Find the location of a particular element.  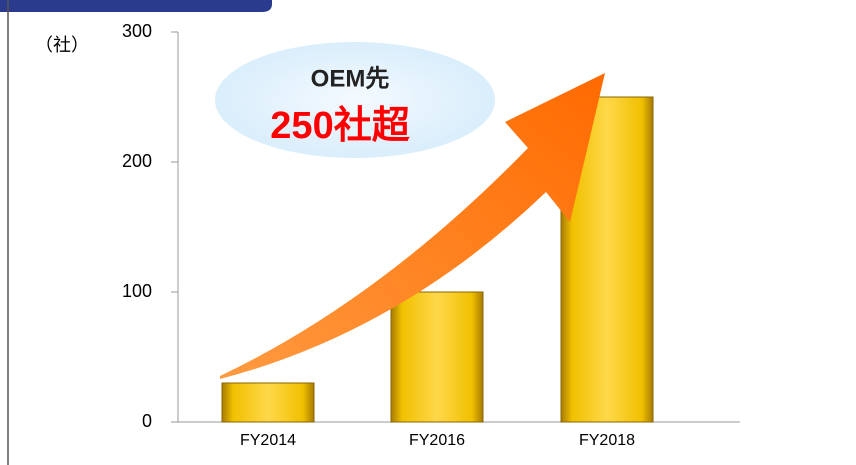

x-tick-label: FY2018 is located at coordinates (607, 440).